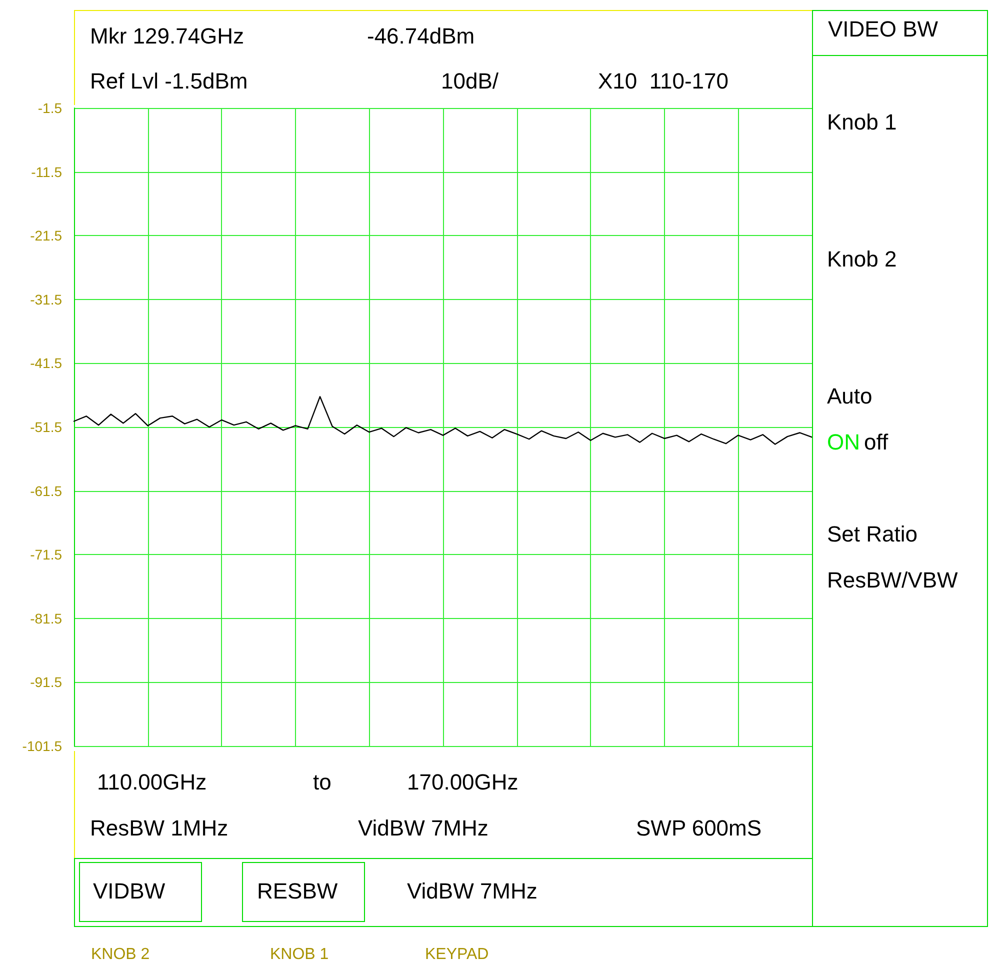  What do you see at coordinates (443, 420) in the screenshot?
I see `line-series` at bounding box center [443, 420].